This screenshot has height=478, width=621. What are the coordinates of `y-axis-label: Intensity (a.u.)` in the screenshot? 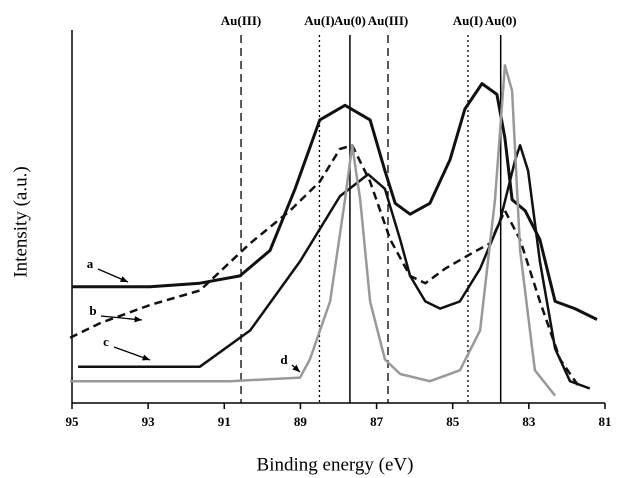 It's located at (20, 221).